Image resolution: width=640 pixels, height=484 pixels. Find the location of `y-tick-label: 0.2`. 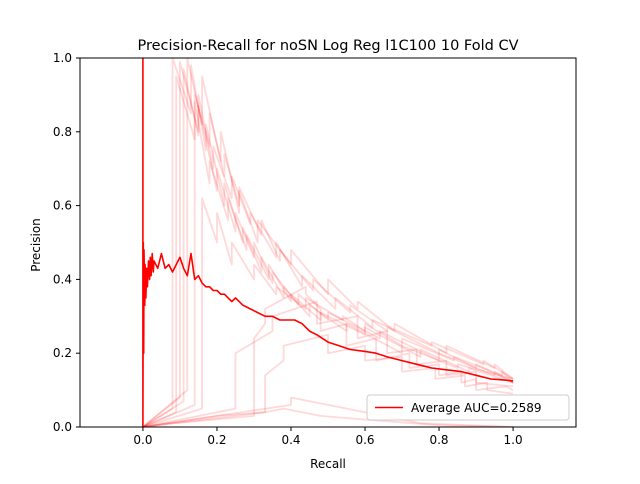

y-tick-label: 0.2 is located at coordinates (62, 353).